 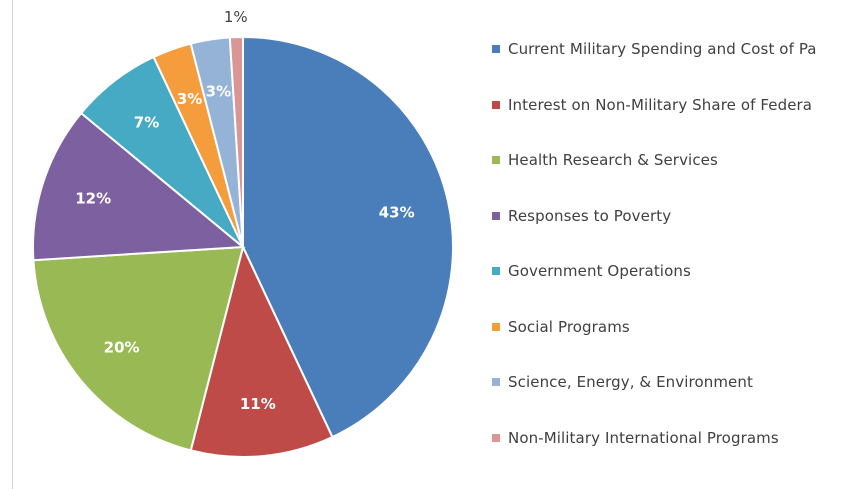 I want to click on legend-label-4: Government Operations, so click(x=599, y=271).